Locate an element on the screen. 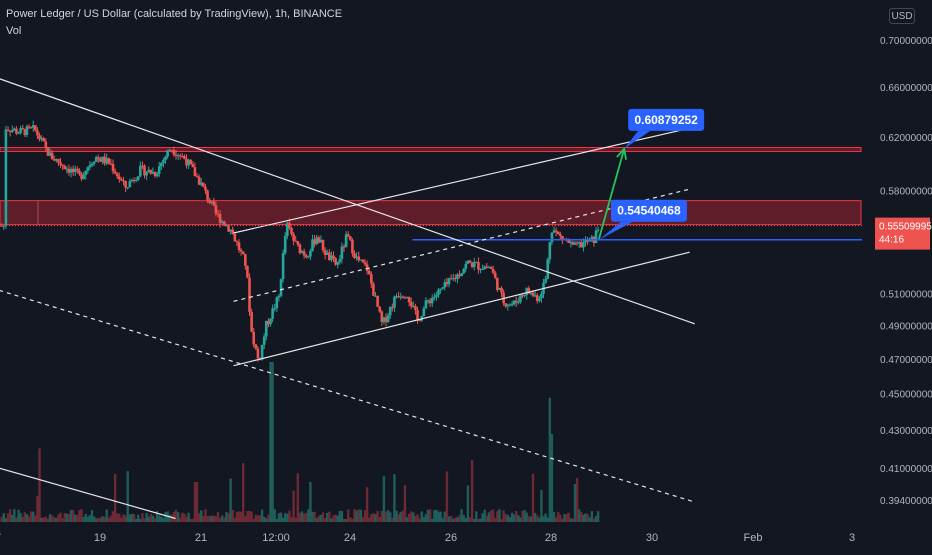 The image size is (932, 555). x-tick-label: 24 is located at coordinates (350, 538).